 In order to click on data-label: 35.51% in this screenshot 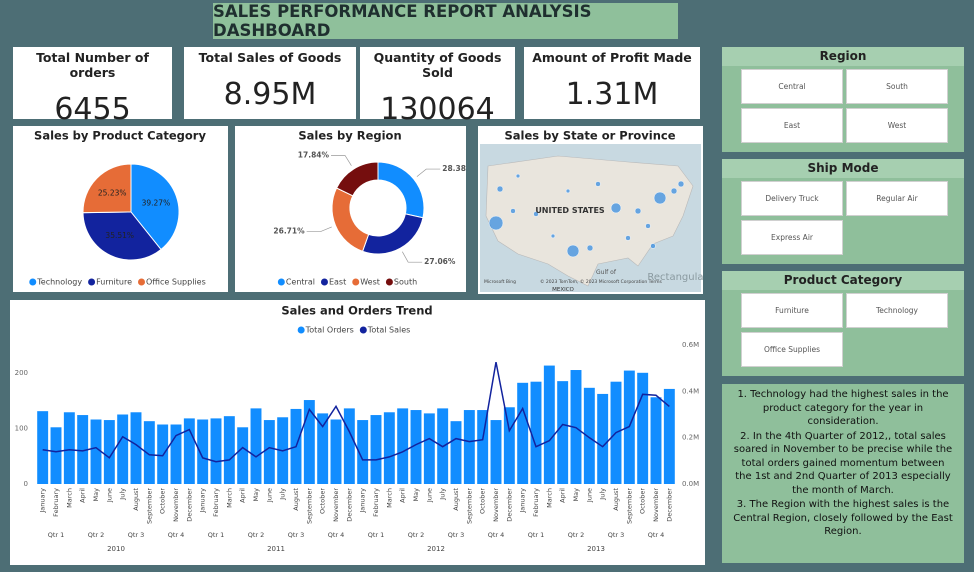, I will do `click(119, 235)`.